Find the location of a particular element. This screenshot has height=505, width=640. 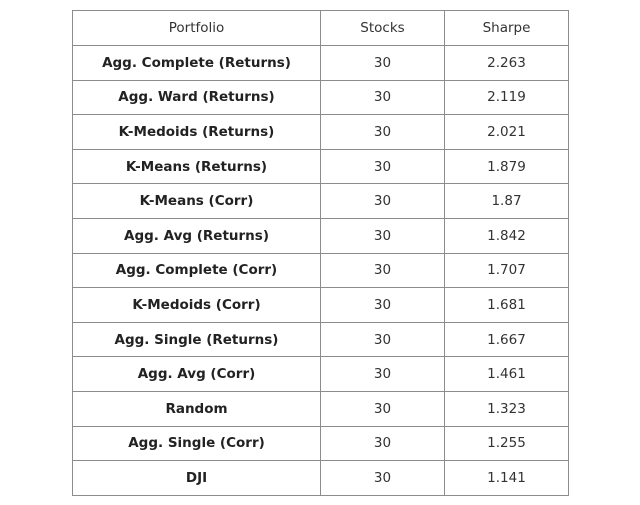

sharpe-cell: 1.842 is located at coordinates (506, 235).